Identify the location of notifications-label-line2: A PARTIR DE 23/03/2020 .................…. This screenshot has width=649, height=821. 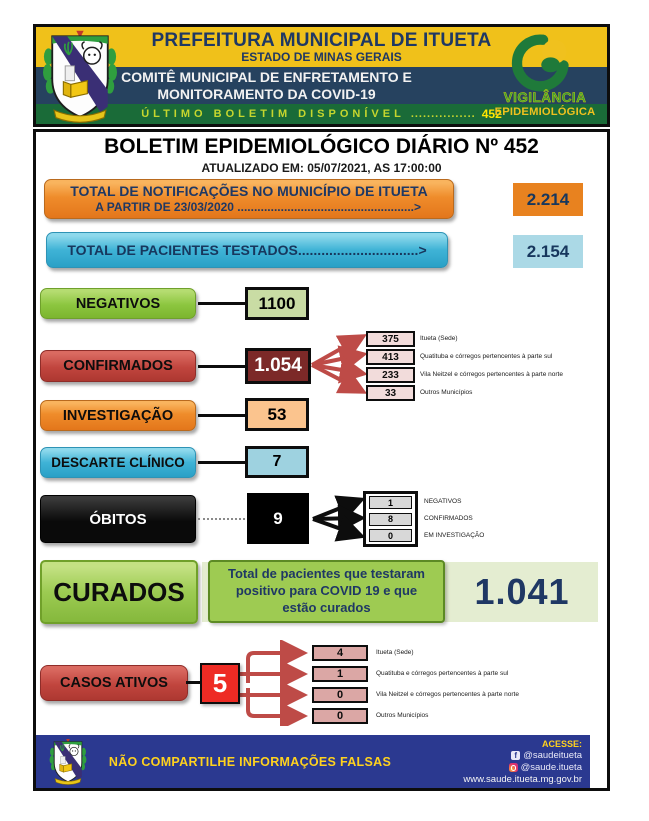
(258, 207).